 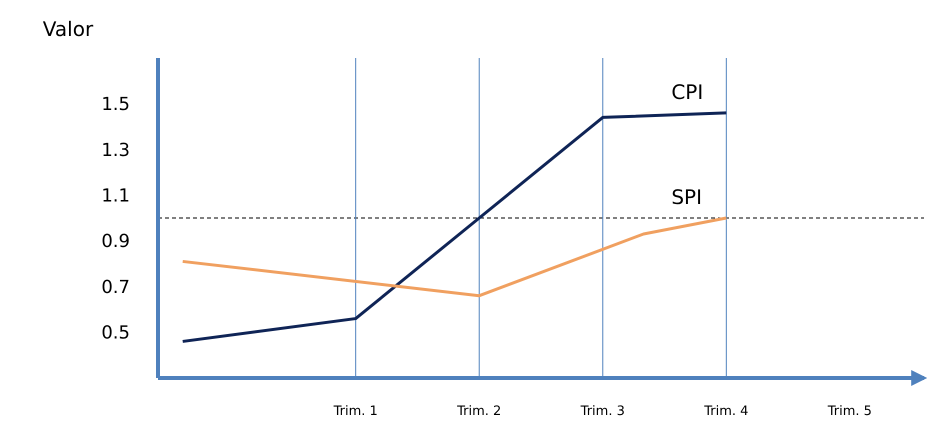 What do you see at coordinates (687, 92) in the screenshot?
I see `series-label: CPI` at bounding box center [687, 92].